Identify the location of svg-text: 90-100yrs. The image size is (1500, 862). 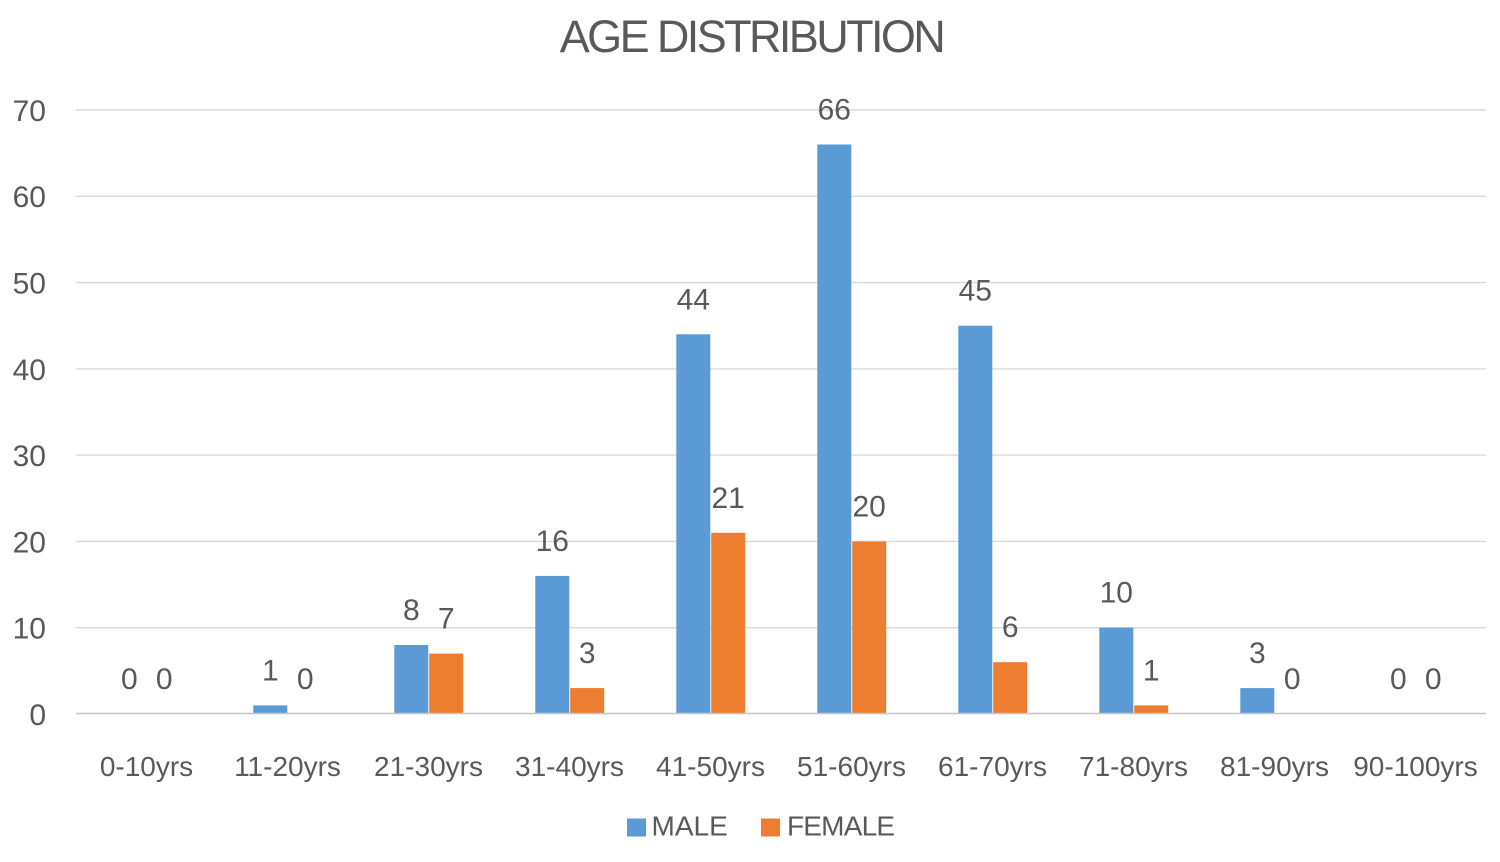
(1415, 766).